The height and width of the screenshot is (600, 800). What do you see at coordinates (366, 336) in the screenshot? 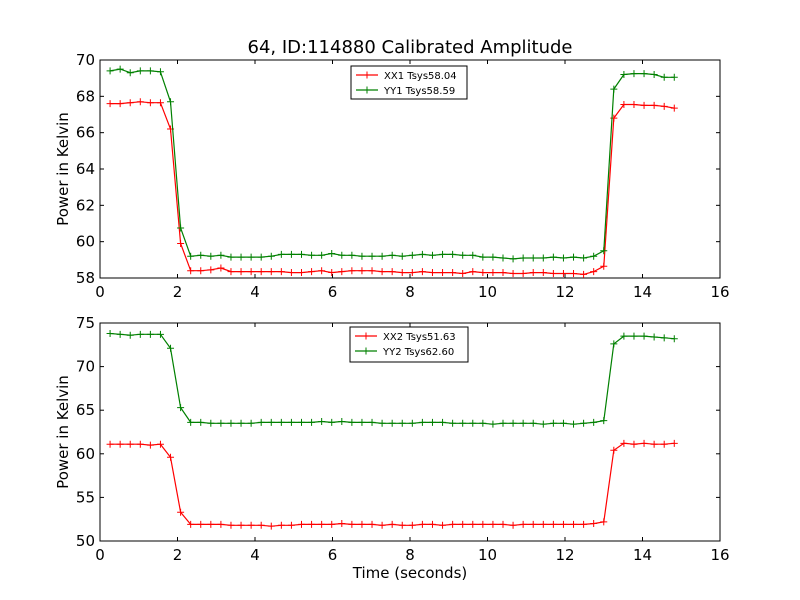
I see `legend-marker` at bounding box center [366, 336].